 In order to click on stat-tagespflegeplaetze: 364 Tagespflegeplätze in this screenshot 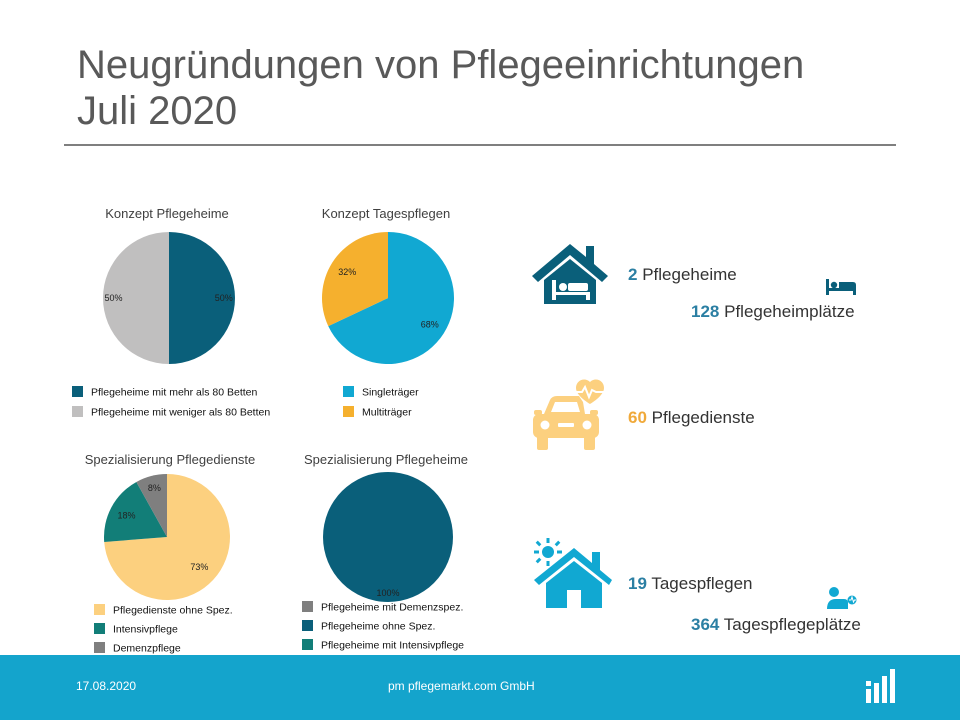, I will do `click(776, 625)`.